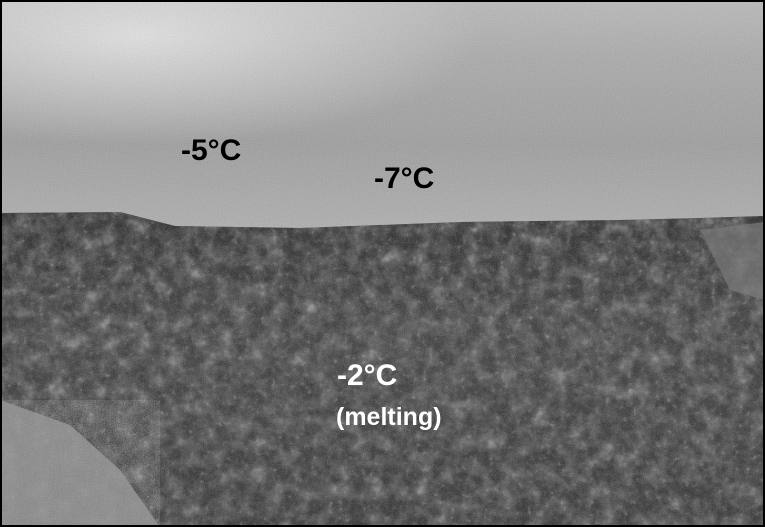  I want to click on temperature-label-slush: -2°C, so click(367, 375).